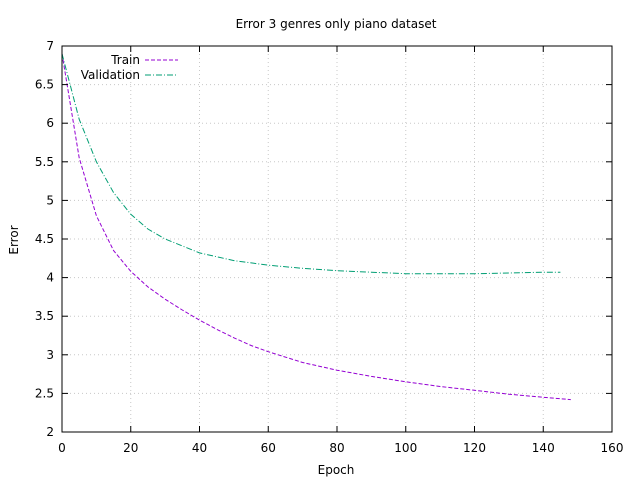 The height and width of the screenshot is (480, 640). Describe the element at coordinates (14, 239) in the screenshot. I see `y-axis-label: Error` at that location.